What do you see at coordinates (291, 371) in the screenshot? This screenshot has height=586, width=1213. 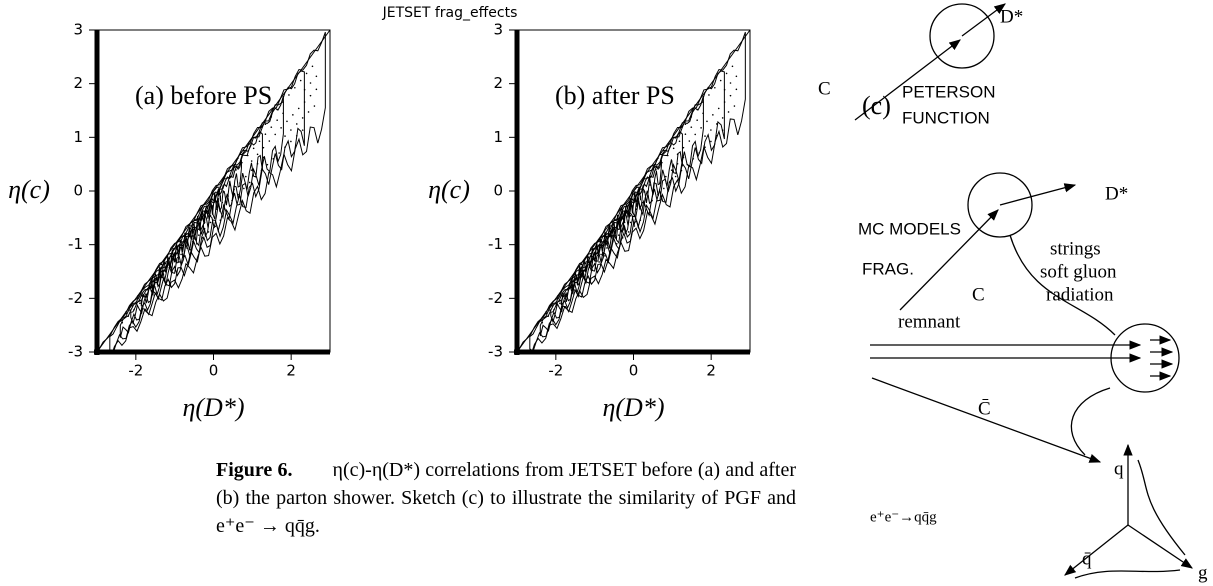 I see `x-tick-label: 2` at bounding box center [291, 371].